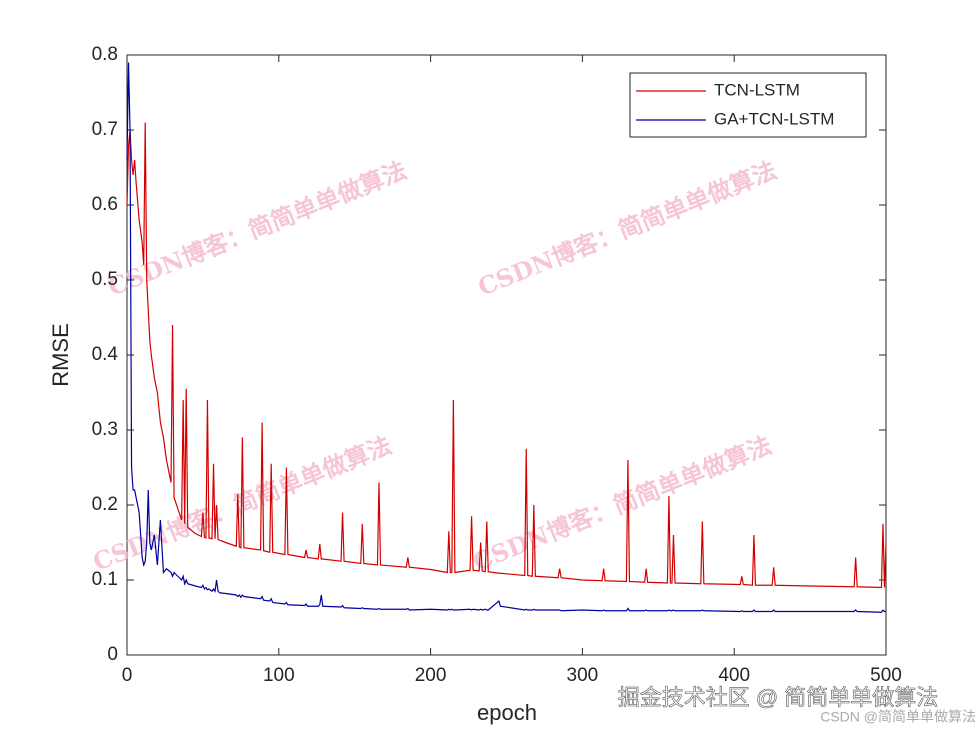  I want to click on y-tick-label: 0.7, so click(105, 129).